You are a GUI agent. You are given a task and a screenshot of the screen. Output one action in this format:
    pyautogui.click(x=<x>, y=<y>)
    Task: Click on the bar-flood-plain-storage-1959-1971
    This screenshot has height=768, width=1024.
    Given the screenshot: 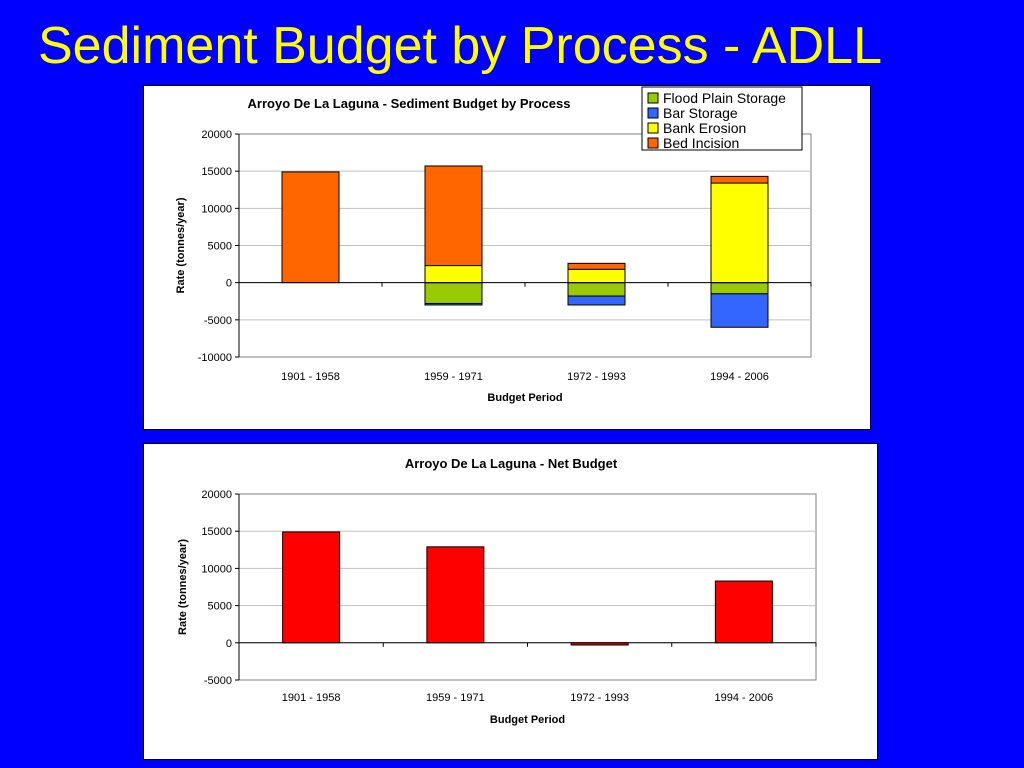 What is the action you would take?
    pyautogui.click(x=453, y=293)
    